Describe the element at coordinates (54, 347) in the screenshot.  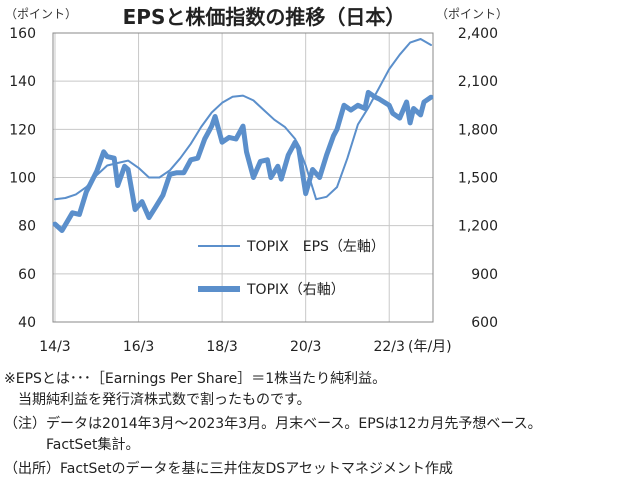
I see `x-tick-label: 14/3` at that location.